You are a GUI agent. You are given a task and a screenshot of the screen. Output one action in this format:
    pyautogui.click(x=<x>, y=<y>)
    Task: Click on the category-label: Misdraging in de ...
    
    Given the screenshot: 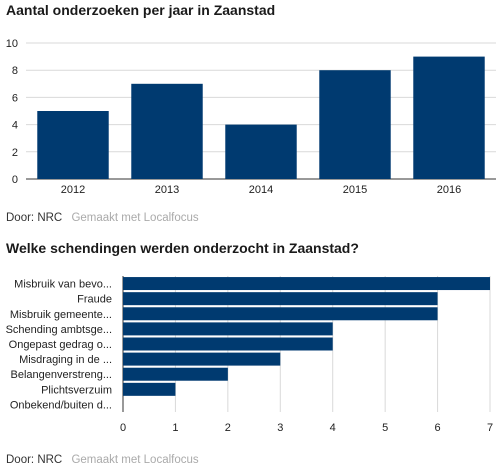 What is the action you would take?
    pyautogui.click(x=65, y=360)
    